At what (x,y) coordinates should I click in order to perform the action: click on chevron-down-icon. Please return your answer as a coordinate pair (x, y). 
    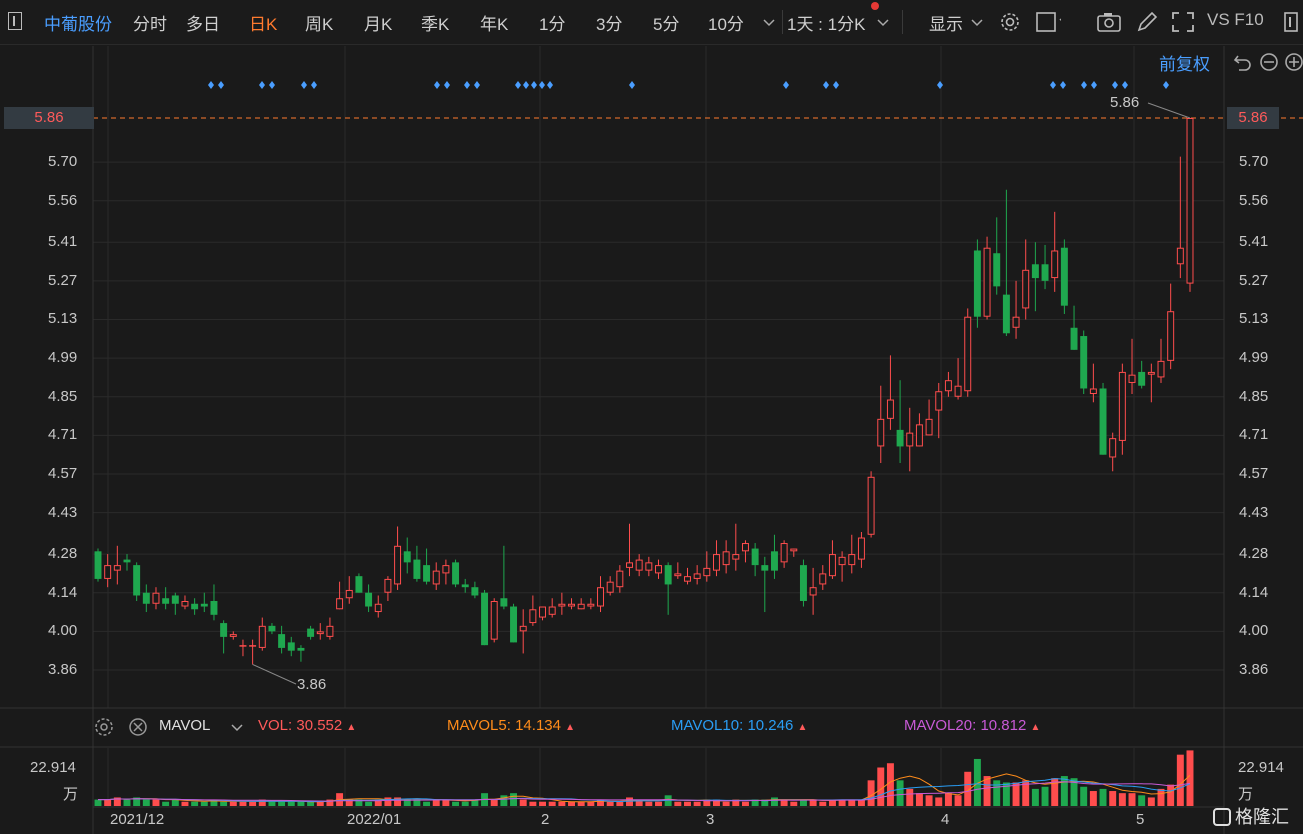
    Looking at the image, I should click on (773, 24).